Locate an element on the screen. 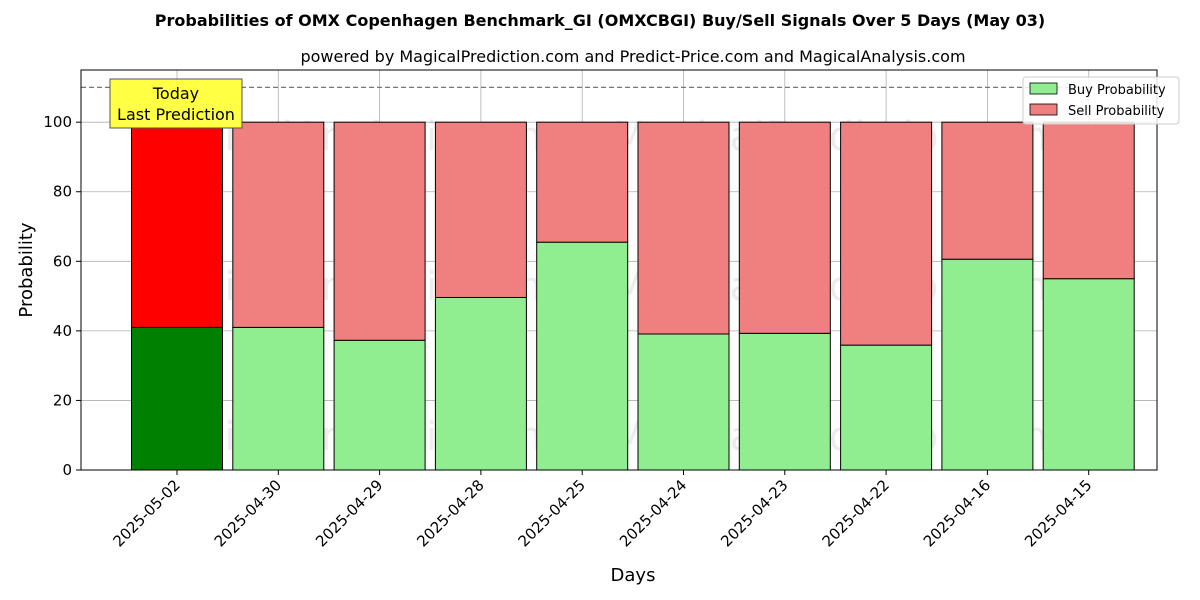  x-axis-label: Days is located at coordinates (633, 575).